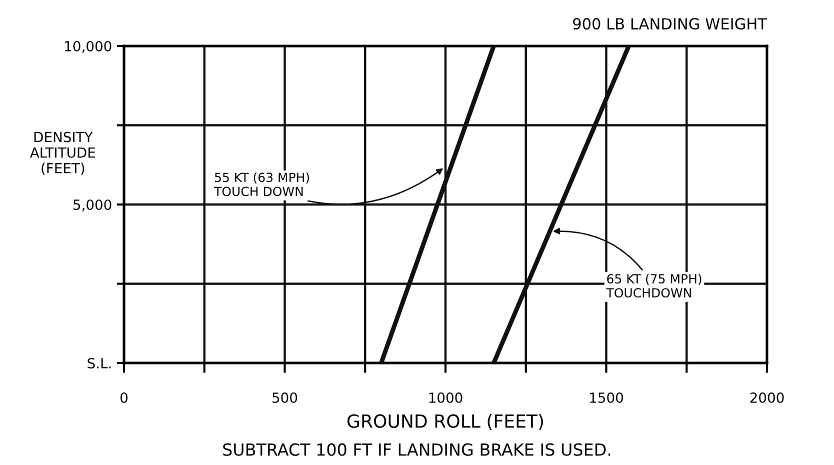  I want to click on x-tick-label: 1000, so click(445, 397).